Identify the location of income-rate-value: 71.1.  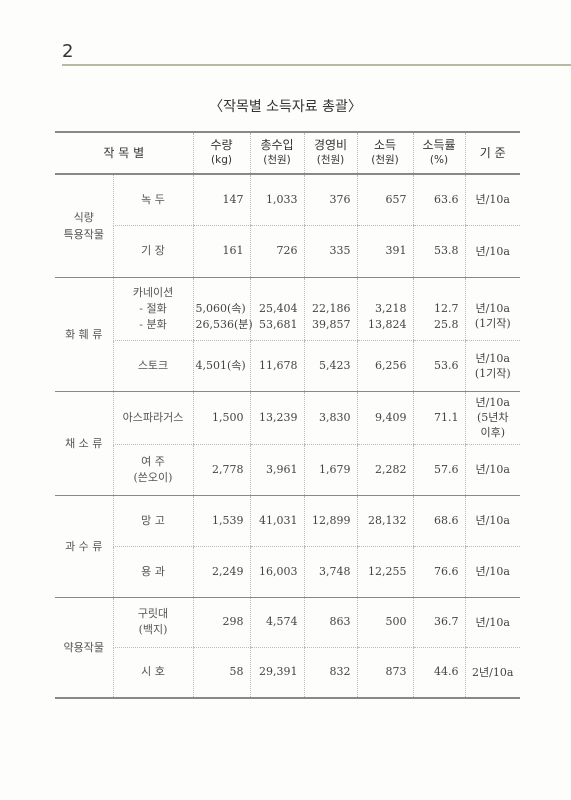
(446, 417).